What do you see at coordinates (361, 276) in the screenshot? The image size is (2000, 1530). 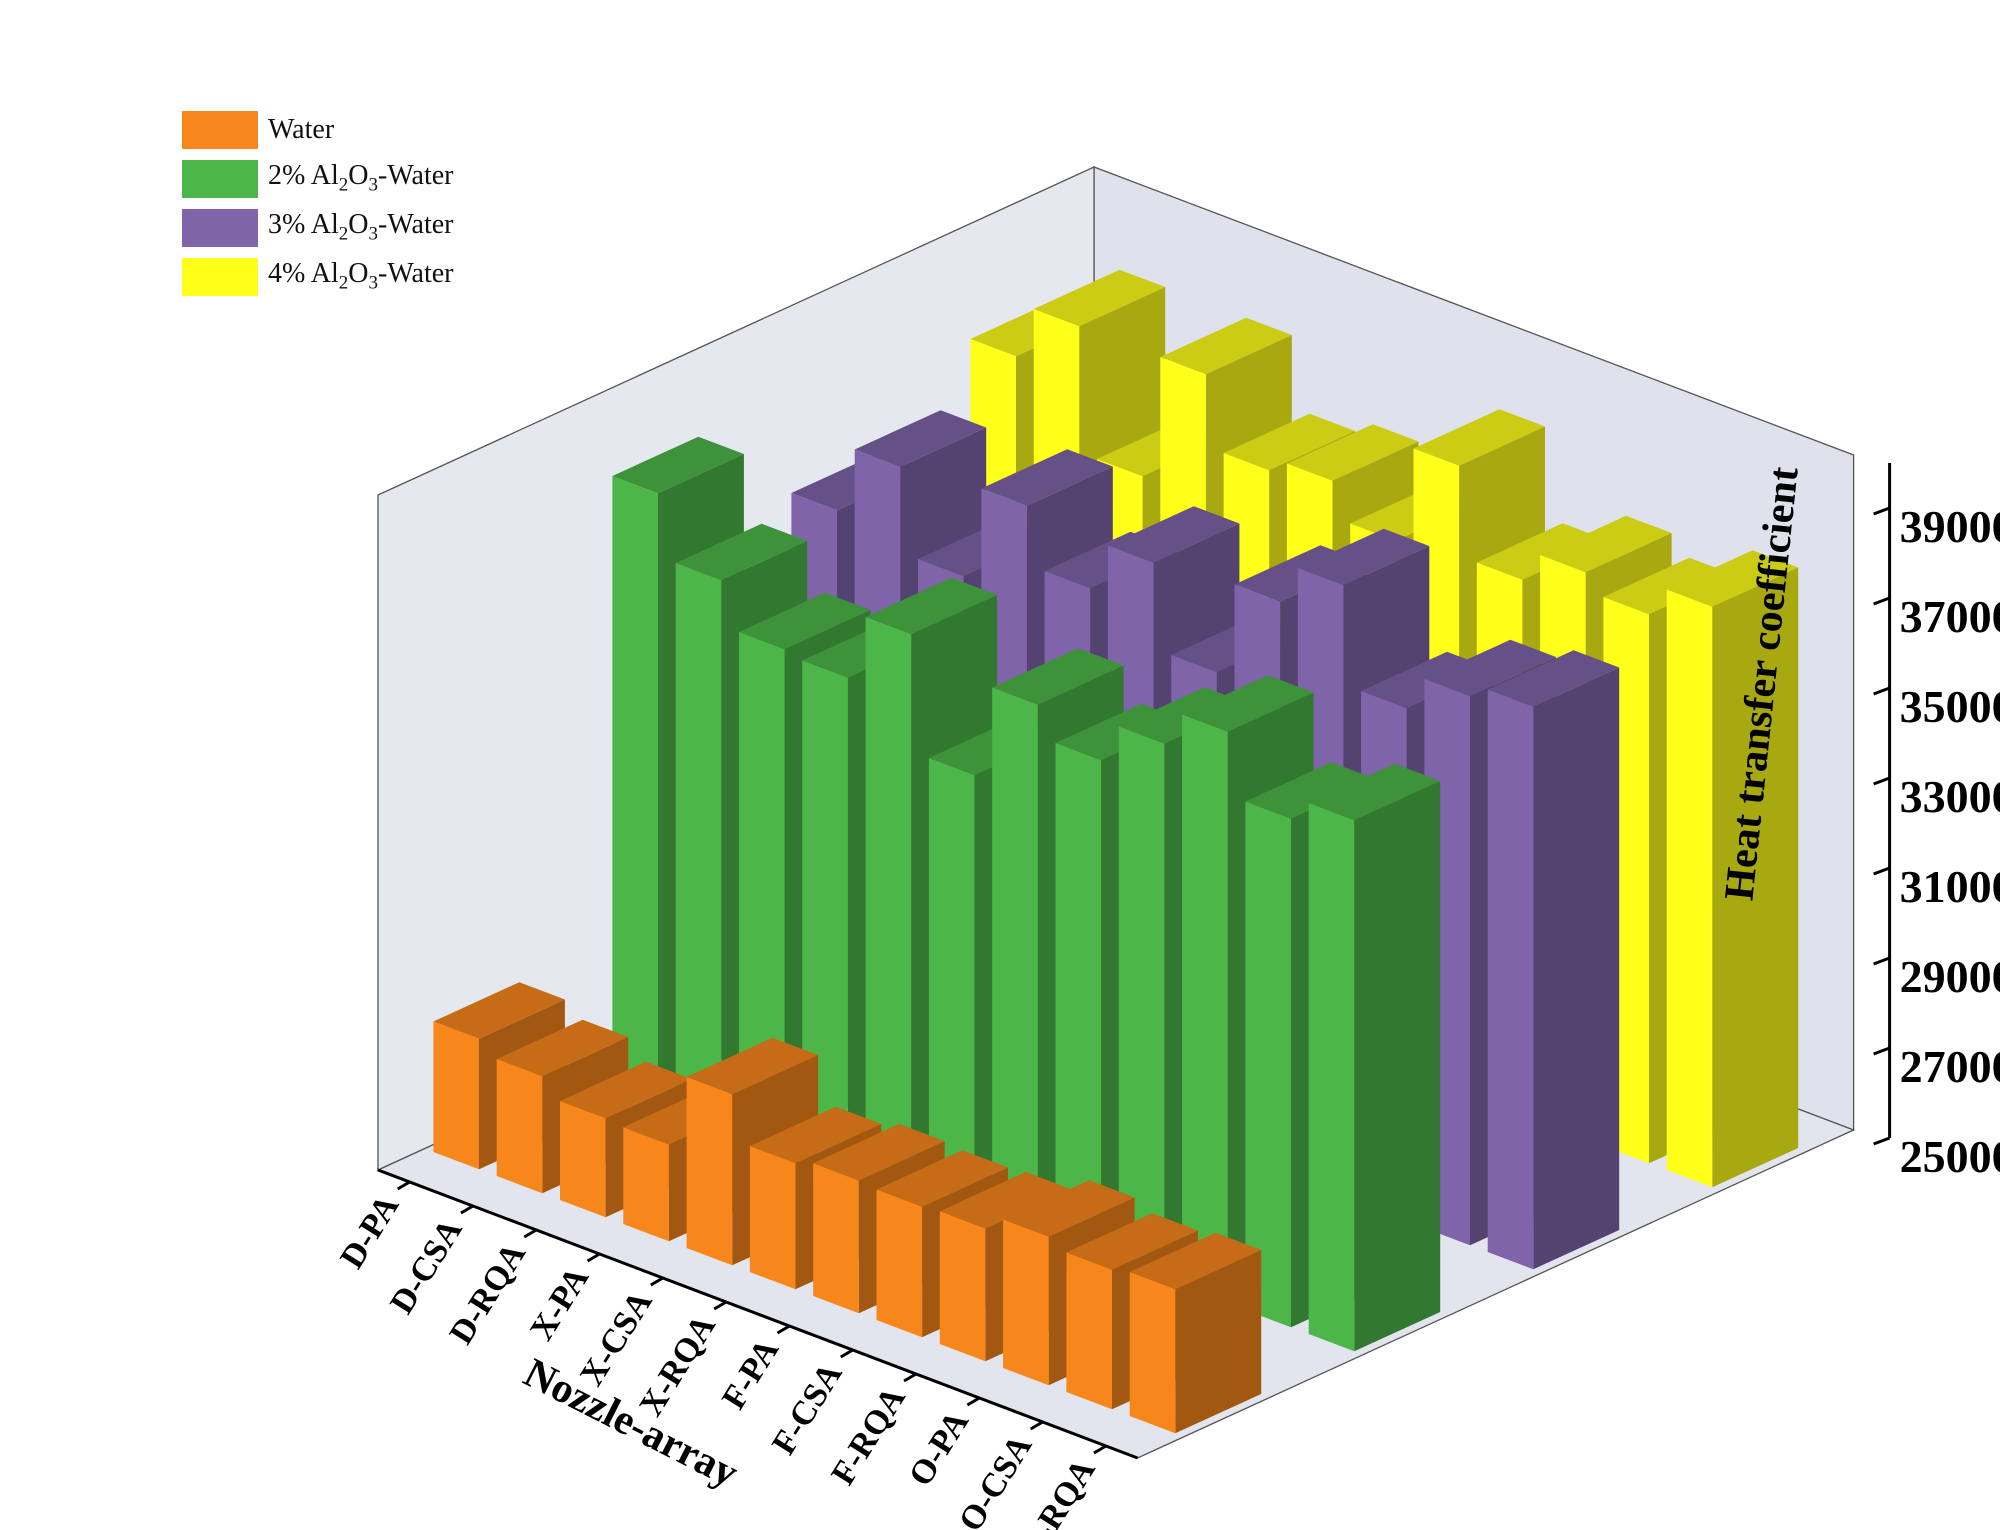 I see `legend-label: 4% Al2O3-Water` at bounding box center [361, 276].